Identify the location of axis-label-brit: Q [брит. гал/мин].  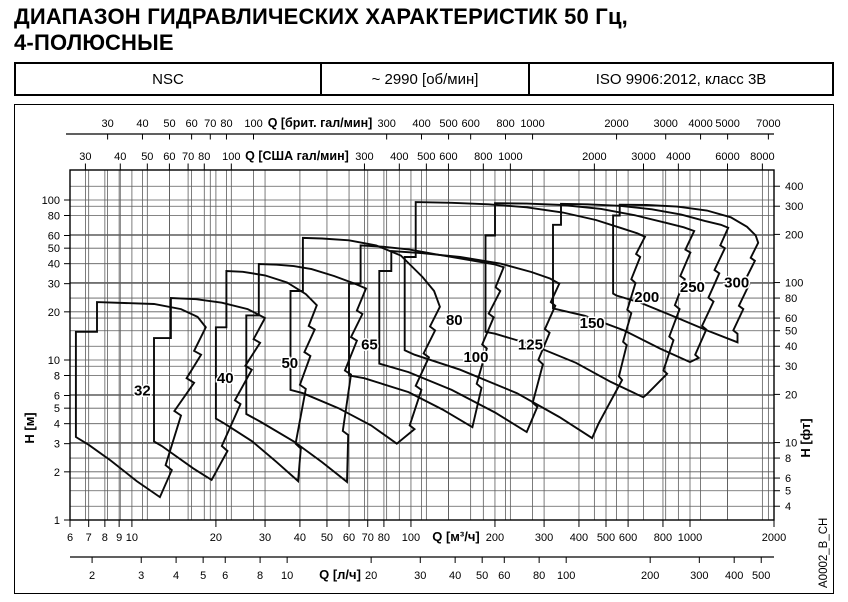
(320, 123).